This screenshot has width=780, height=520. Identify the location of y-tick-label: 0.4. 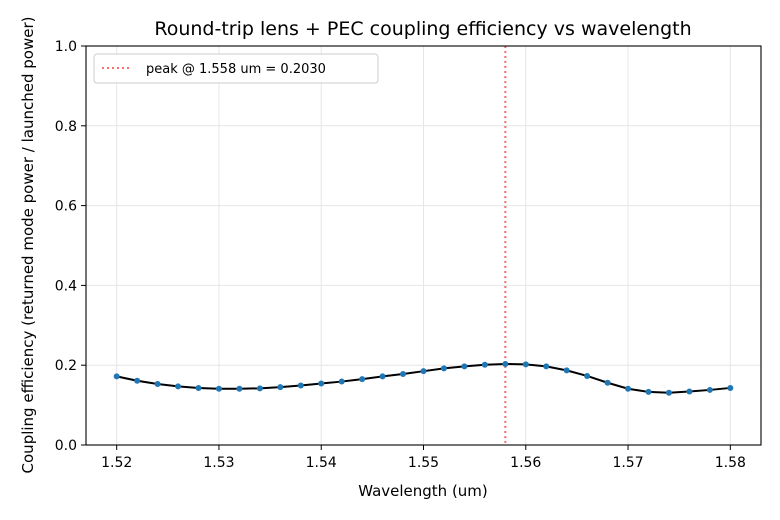
(66, 286).